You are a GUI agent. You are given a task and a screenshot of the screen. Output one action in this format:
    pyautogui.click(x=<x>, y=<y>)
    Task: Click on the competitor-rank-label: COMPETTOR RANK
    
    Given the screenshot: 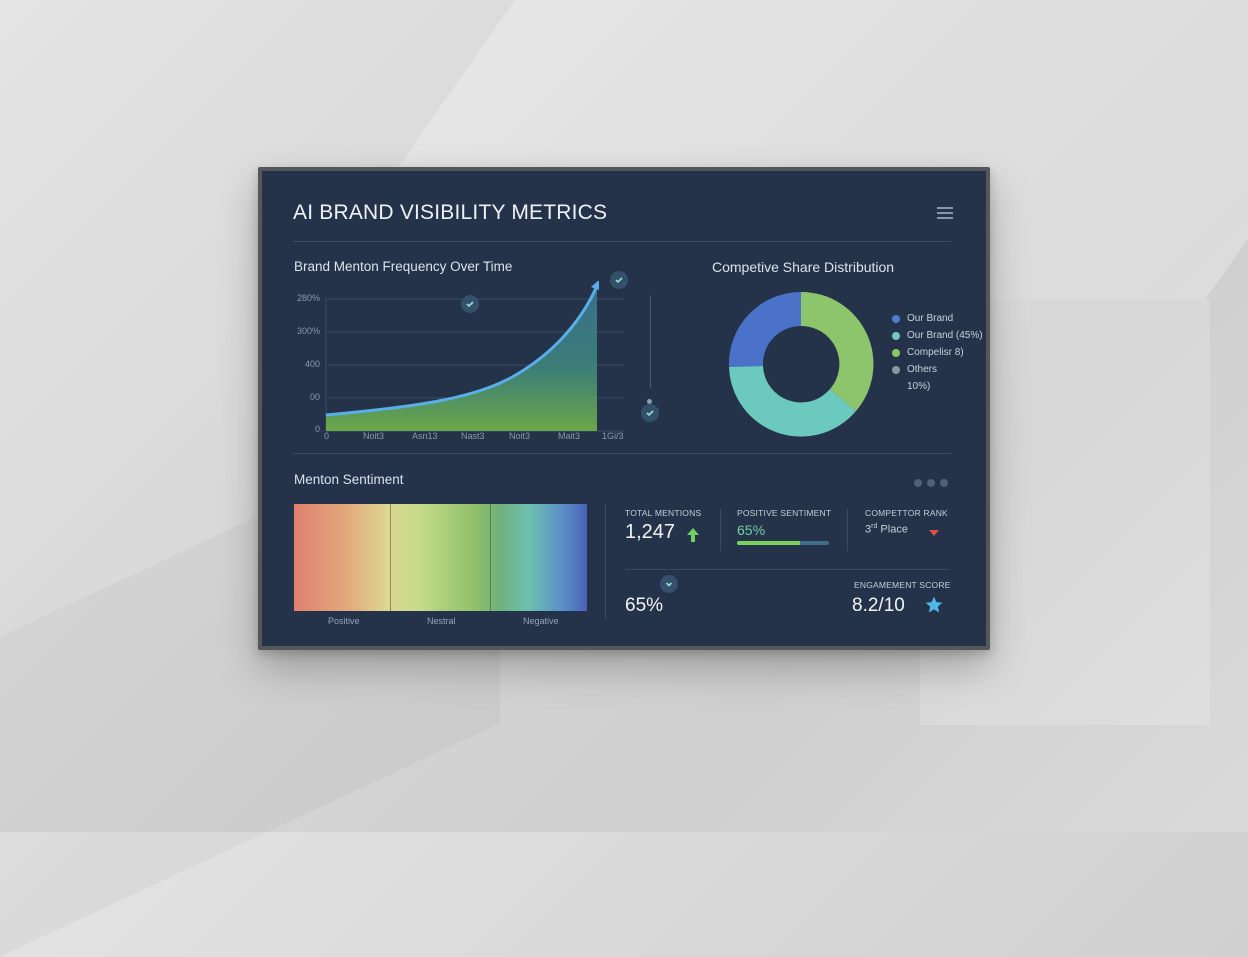 What is the action you would take?
    pyautogui.click(x=906, y=513)
    